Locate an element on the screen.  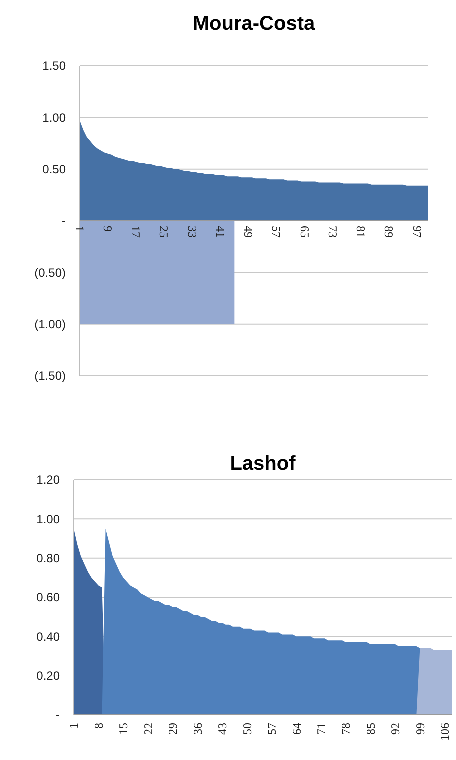
x-tick-label: 22 is located at coordinates (148, 729).